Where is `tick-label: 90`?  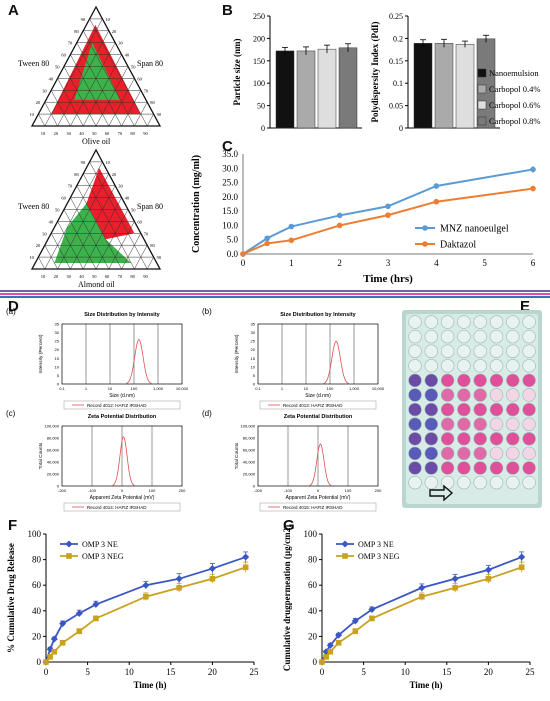 tick-label: 90 is located at coordinates (159, 257).